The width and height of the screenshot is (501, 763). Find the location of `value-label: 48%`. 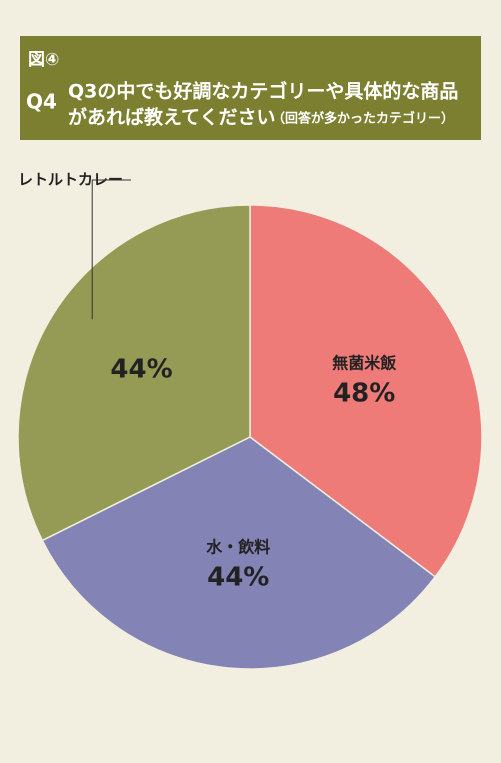

value-label: 48% is located at coordinates (364, 394).